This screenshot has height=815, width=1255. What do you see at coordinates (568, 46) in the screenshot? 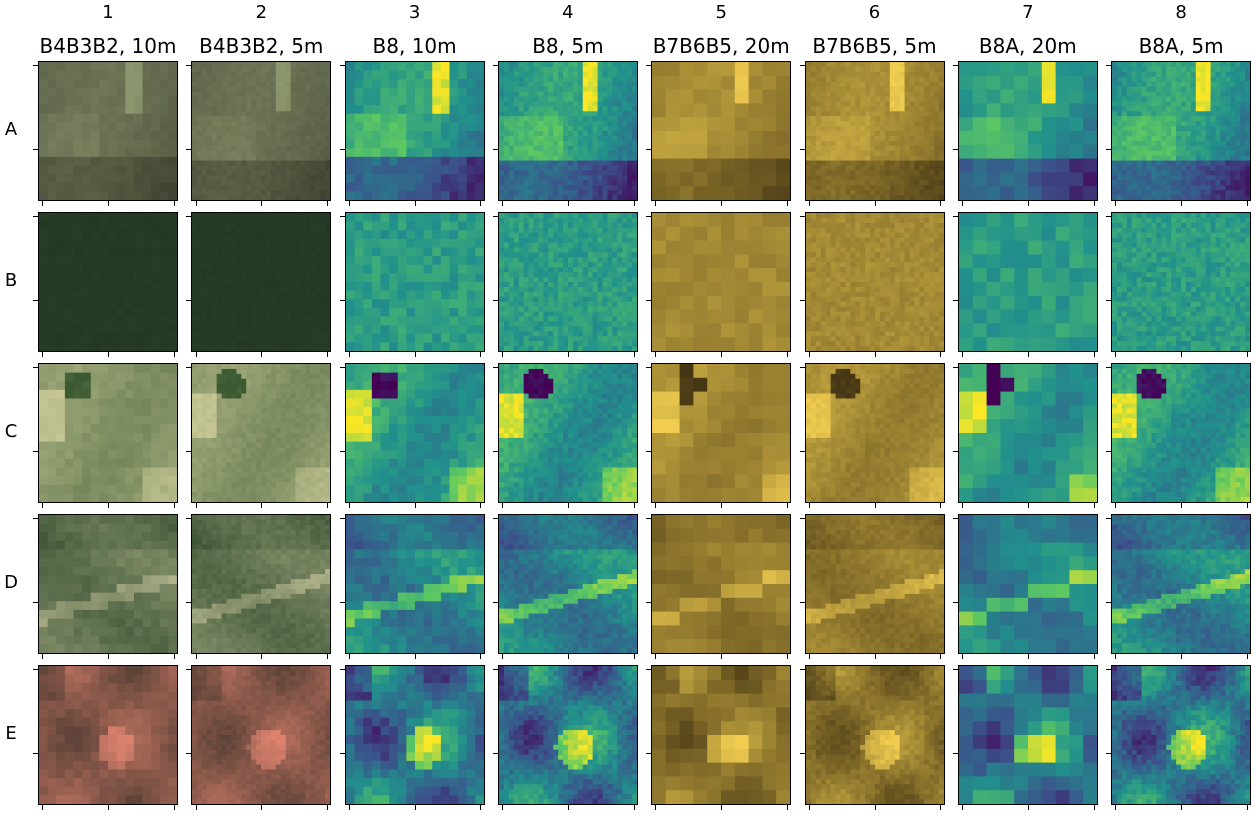
I see `column-title: B8, 5m` at bounding box center [568, 46].